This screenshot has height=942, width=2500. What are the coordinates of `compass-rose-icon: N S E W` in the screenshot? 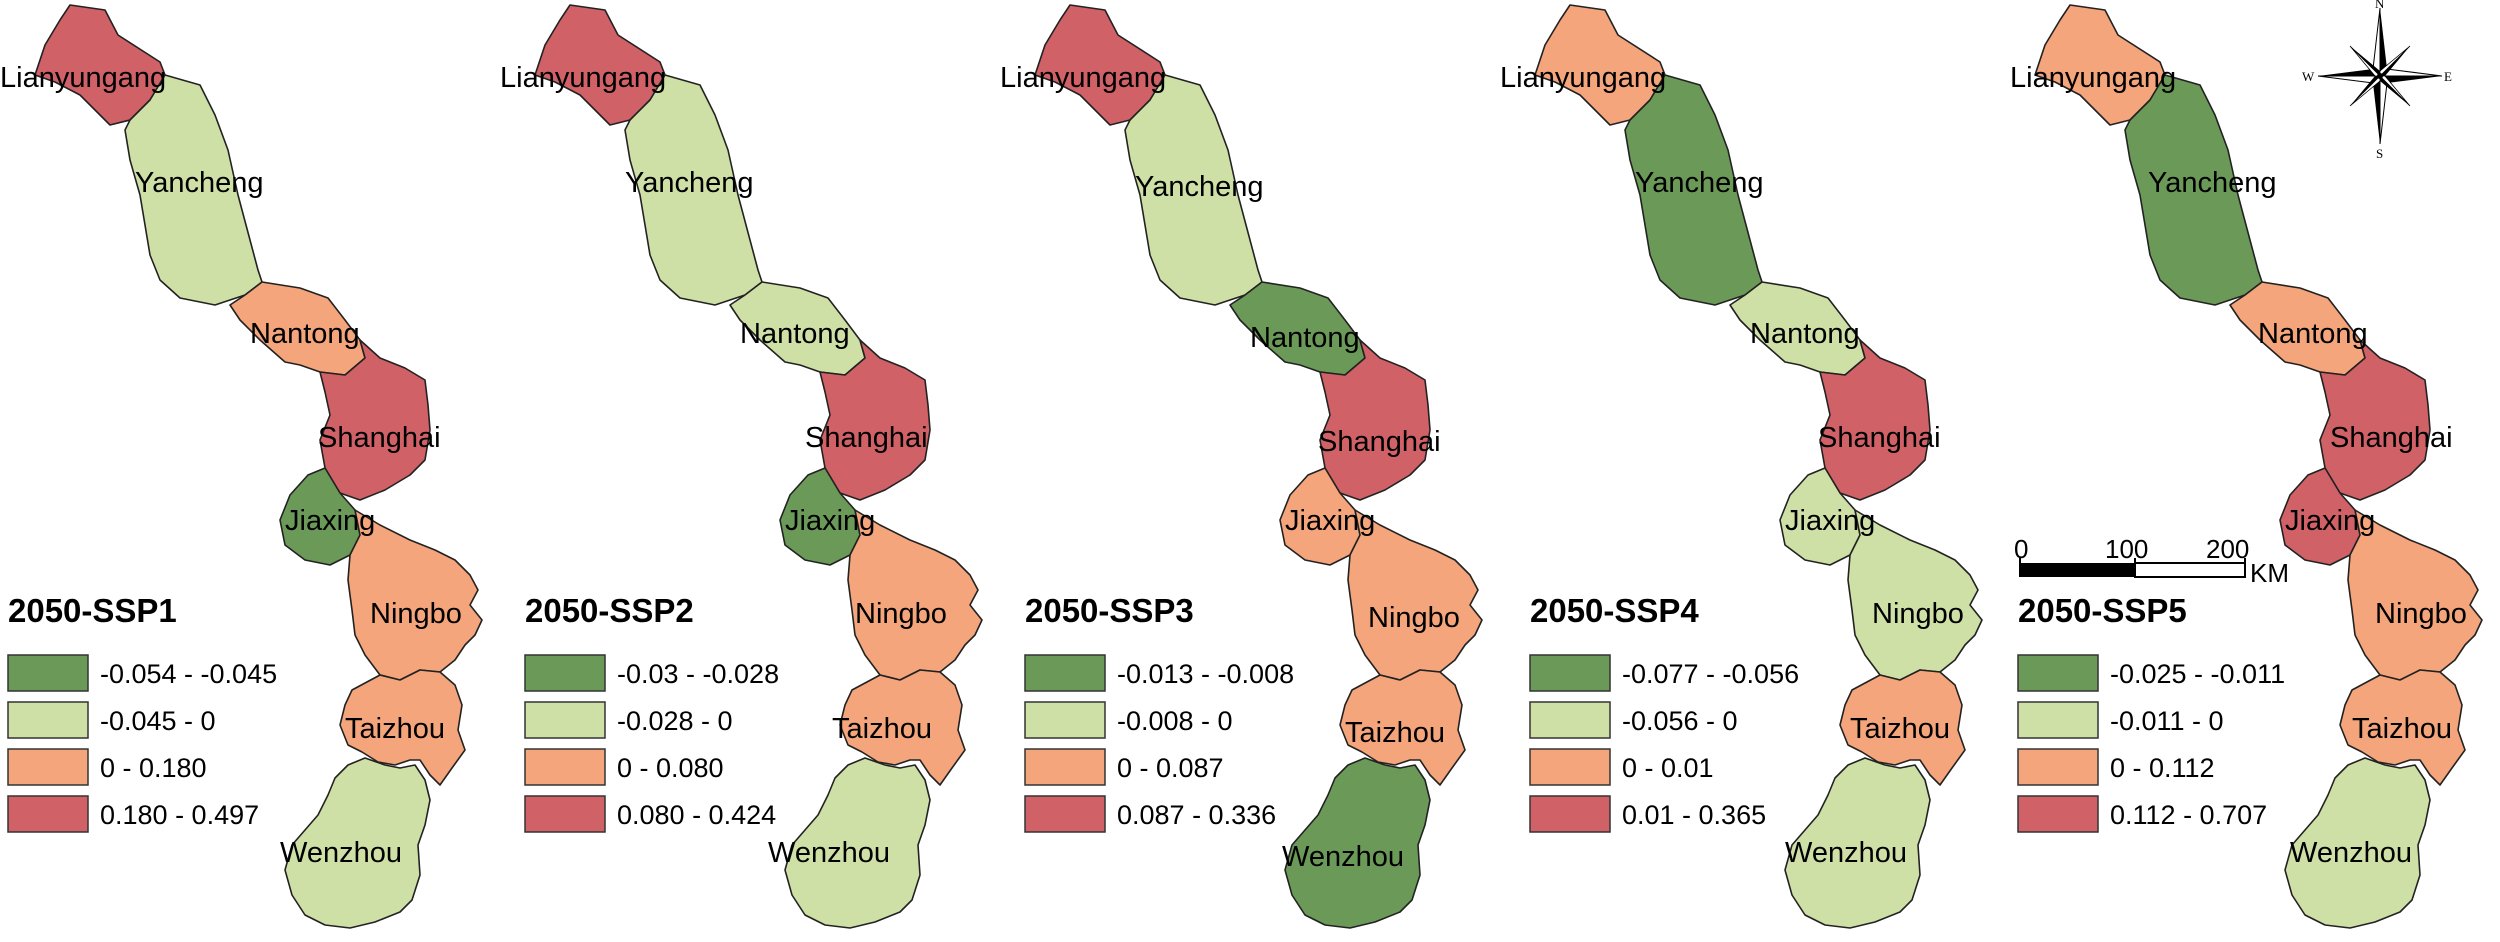 It's located at (2377, 80).